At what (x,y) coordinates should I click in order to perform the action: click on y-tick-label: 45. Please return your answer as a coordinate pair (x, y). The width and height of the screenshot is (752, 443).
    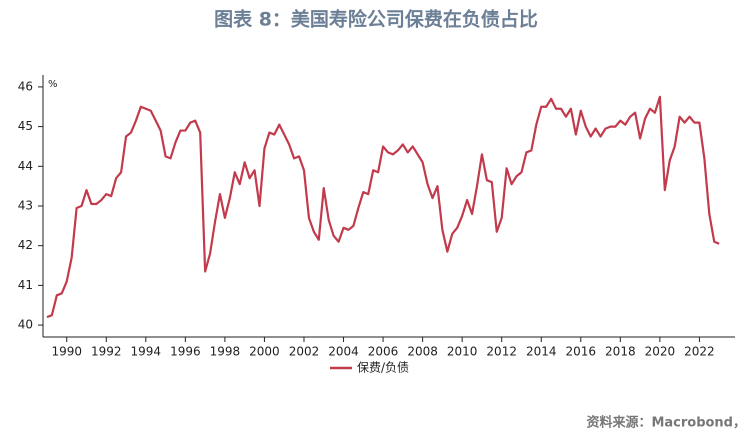
    Looking at the image, I should click on (25, 126).